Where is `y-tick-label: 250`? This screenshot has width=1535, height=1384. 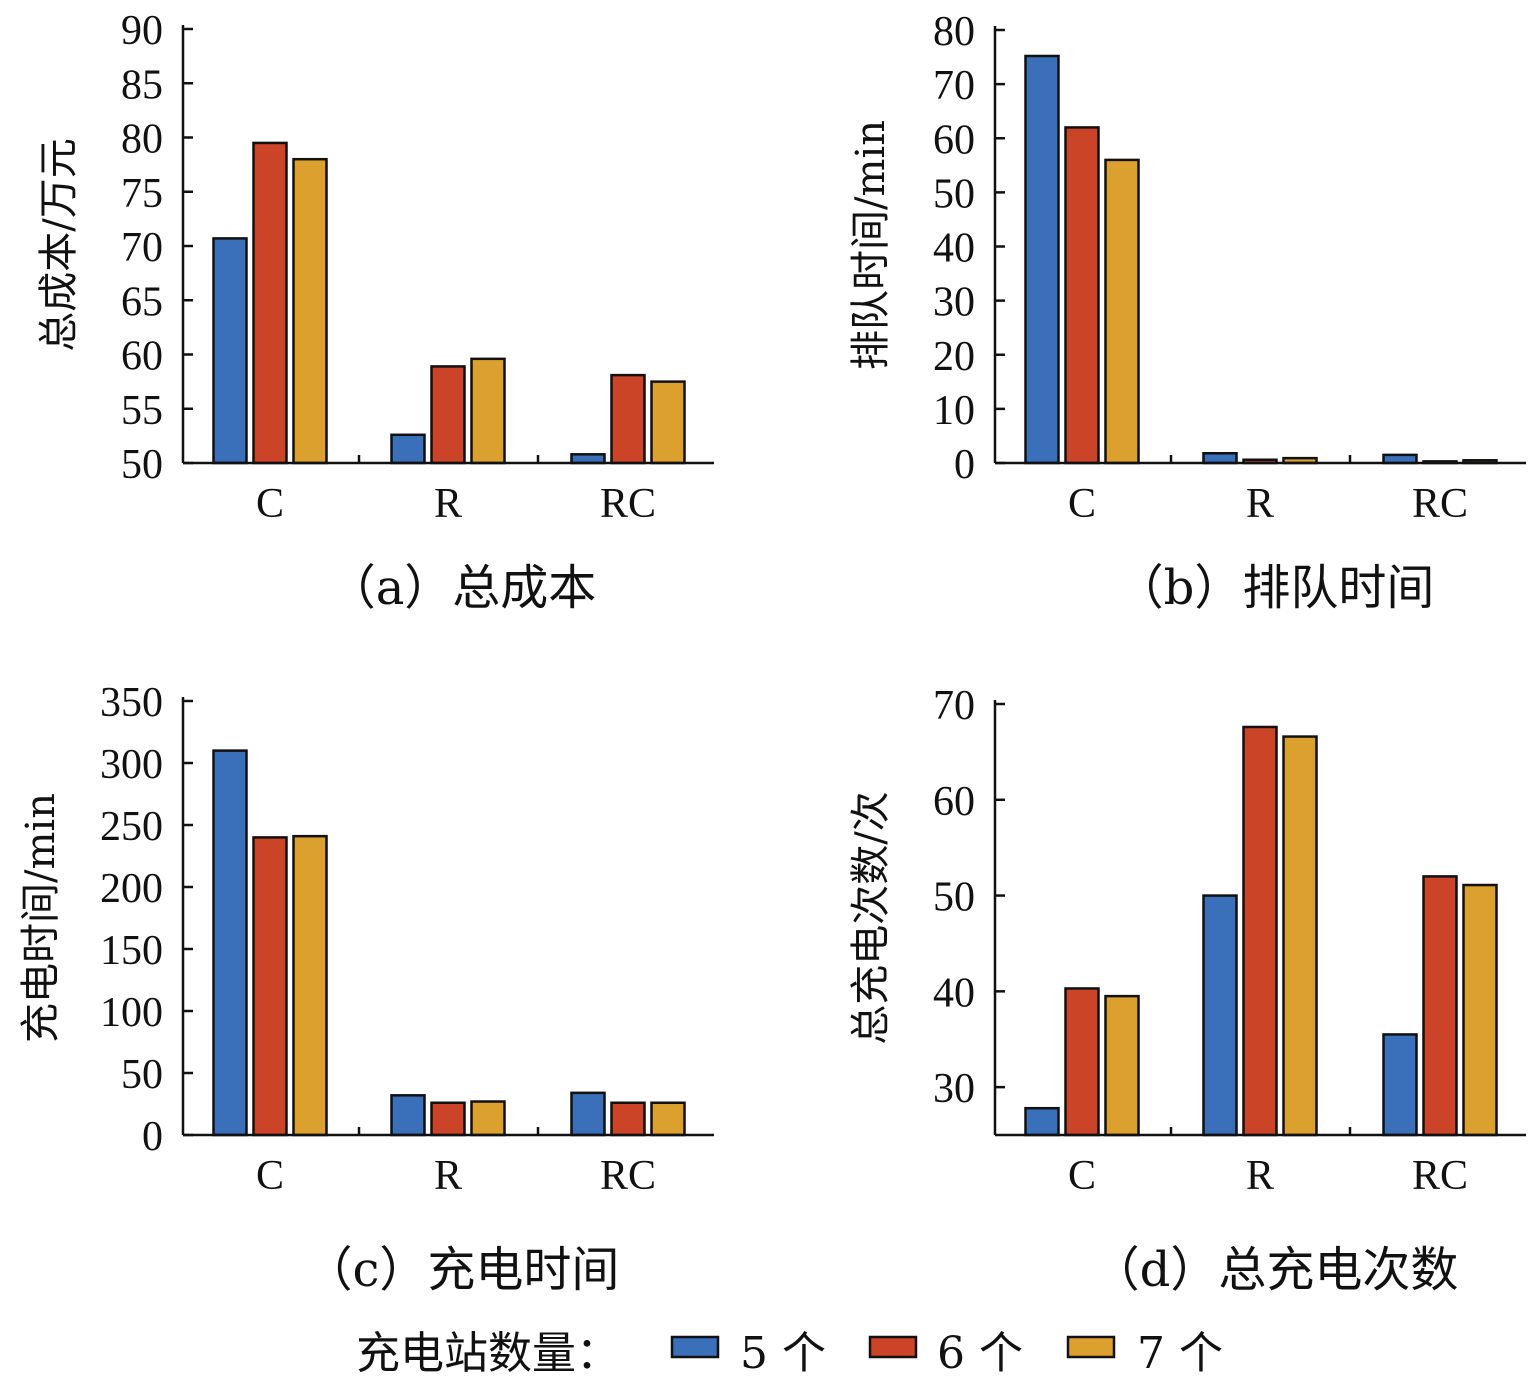
y-tick-label: 250 is located at coordinates (131, 827).